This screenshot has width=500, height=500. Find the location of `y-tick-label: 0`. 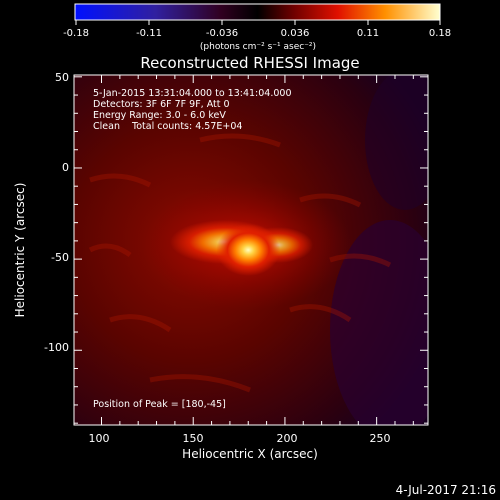

y-tick-label: 0 is located at coordinates (65, 167).